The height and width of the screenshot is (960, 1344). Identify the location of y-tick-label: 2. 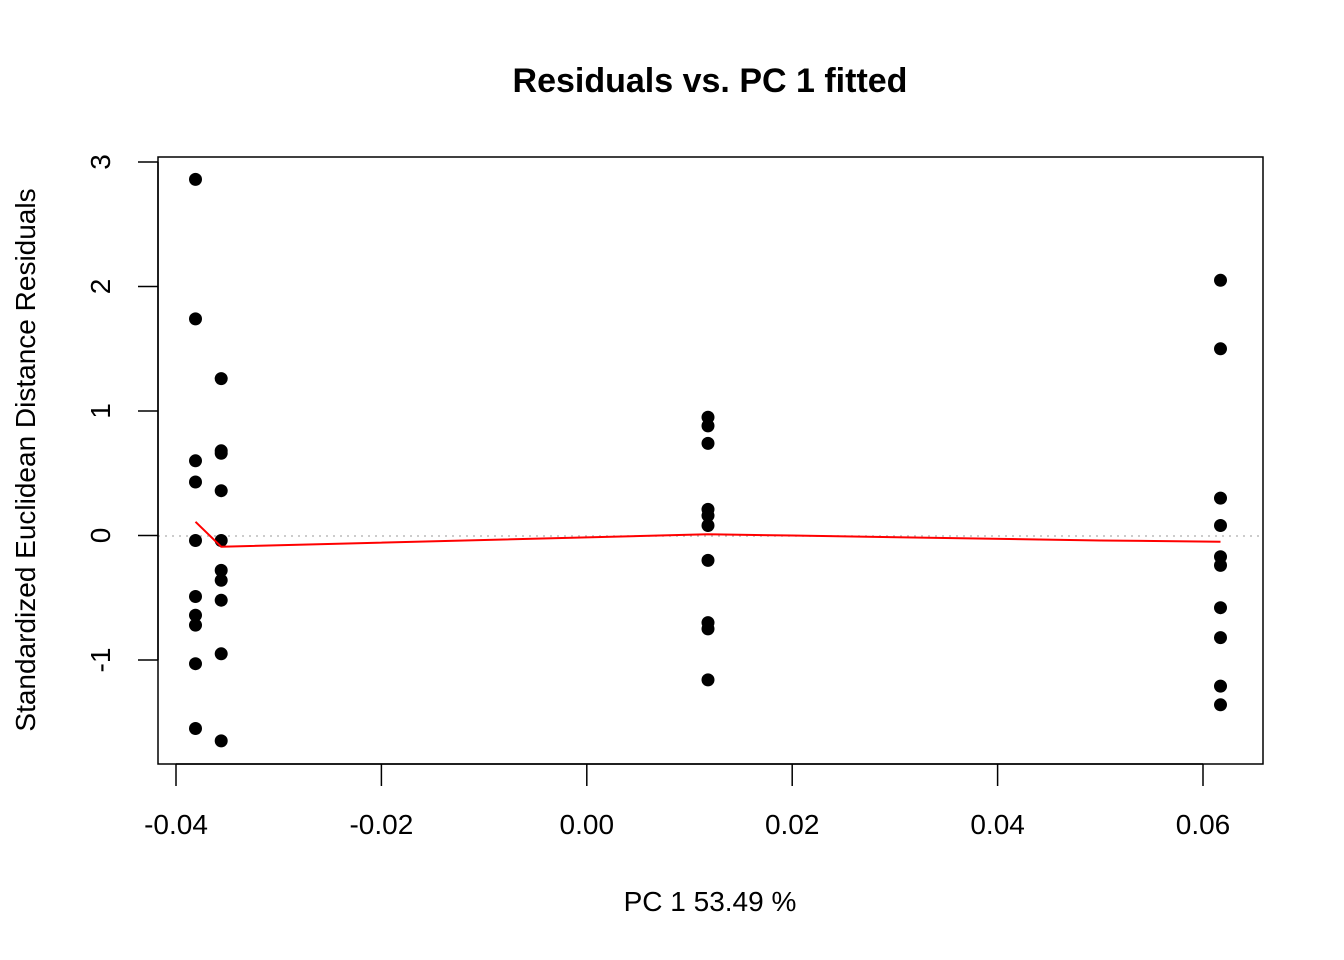
(100, 287).